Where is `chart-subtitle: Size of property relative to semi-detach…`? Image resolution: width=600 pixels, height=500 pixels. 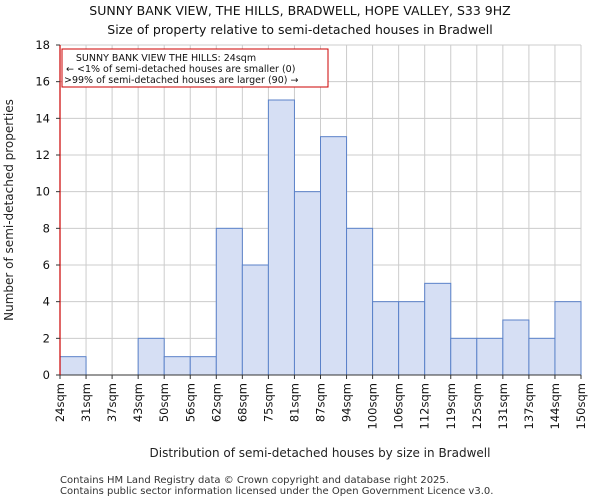 chart-subtitle: Size of property relative to semi-detach… is located at coordinates (299, 29).